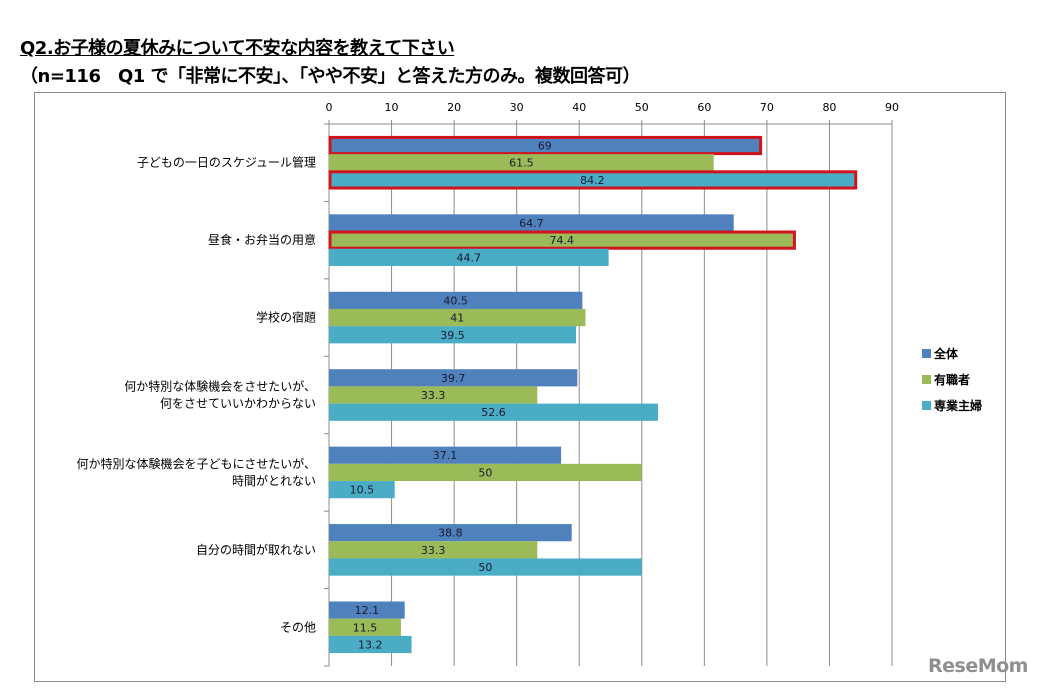 The height and width of the screenshot is (690, 1038). Describe the element at coordinates (256, 549) in the screenshot. I see `category-label: 自分の時間が取れない` at that location.